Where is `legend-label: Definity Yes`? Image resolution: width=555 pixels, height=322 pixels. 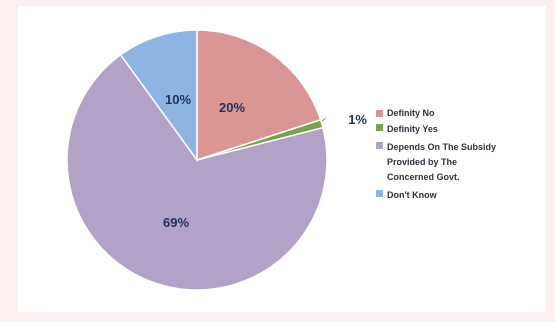 legend-label: Definity Yes is located at coordinates (412, 129).